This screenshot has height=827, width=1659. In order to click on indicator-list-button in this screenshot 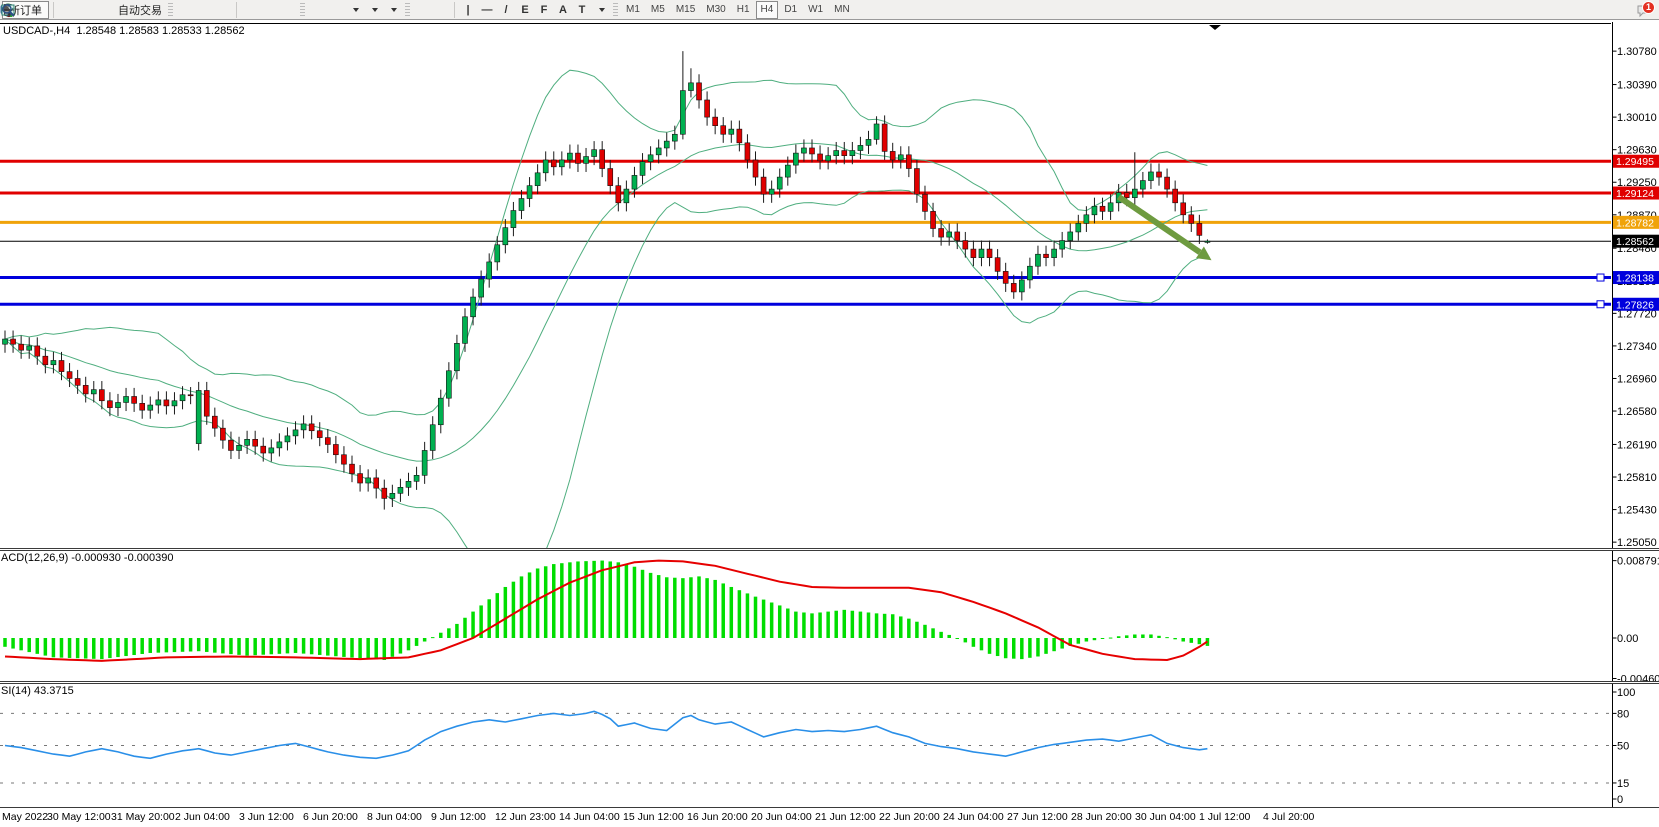, I will do `click(163, 10)`.